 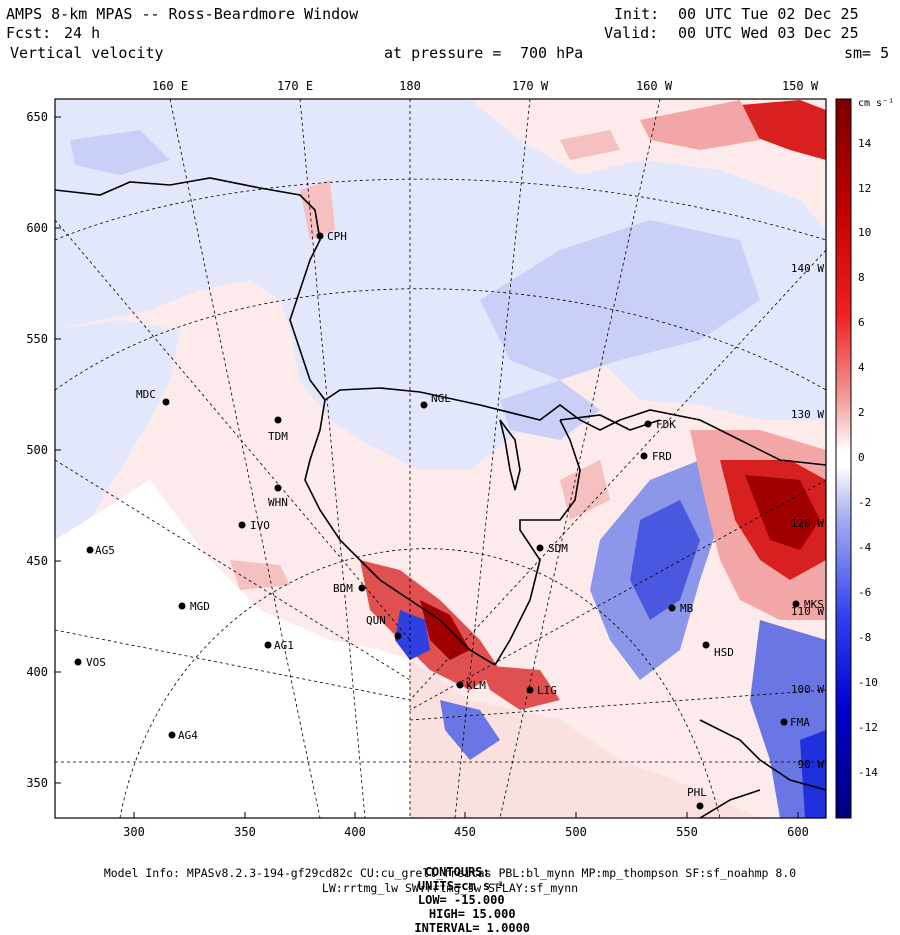 I want to click on station-label: AG4, so click(x=188, y=735).